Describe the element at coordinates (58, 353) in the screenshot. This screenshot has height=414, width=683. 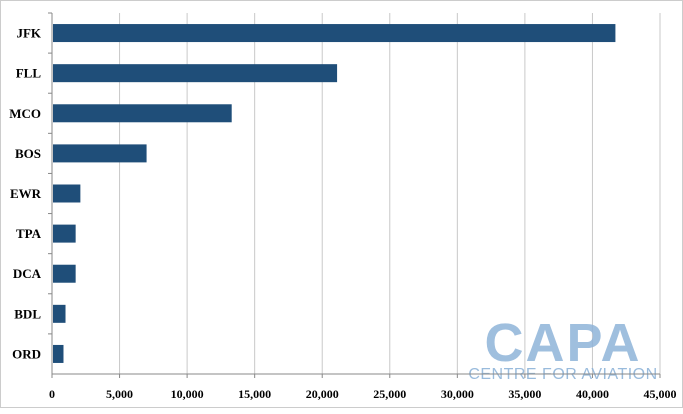
I see `bar-ord` at that location.